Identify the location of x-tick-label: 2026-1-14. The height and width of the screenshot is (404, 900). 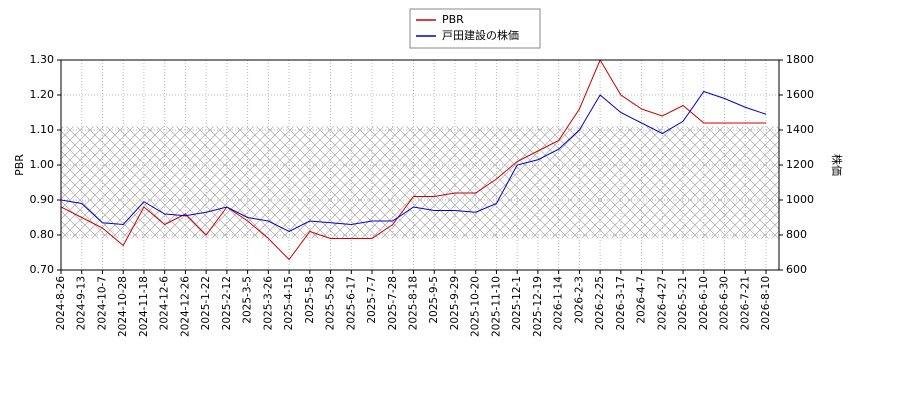
(559, 303).